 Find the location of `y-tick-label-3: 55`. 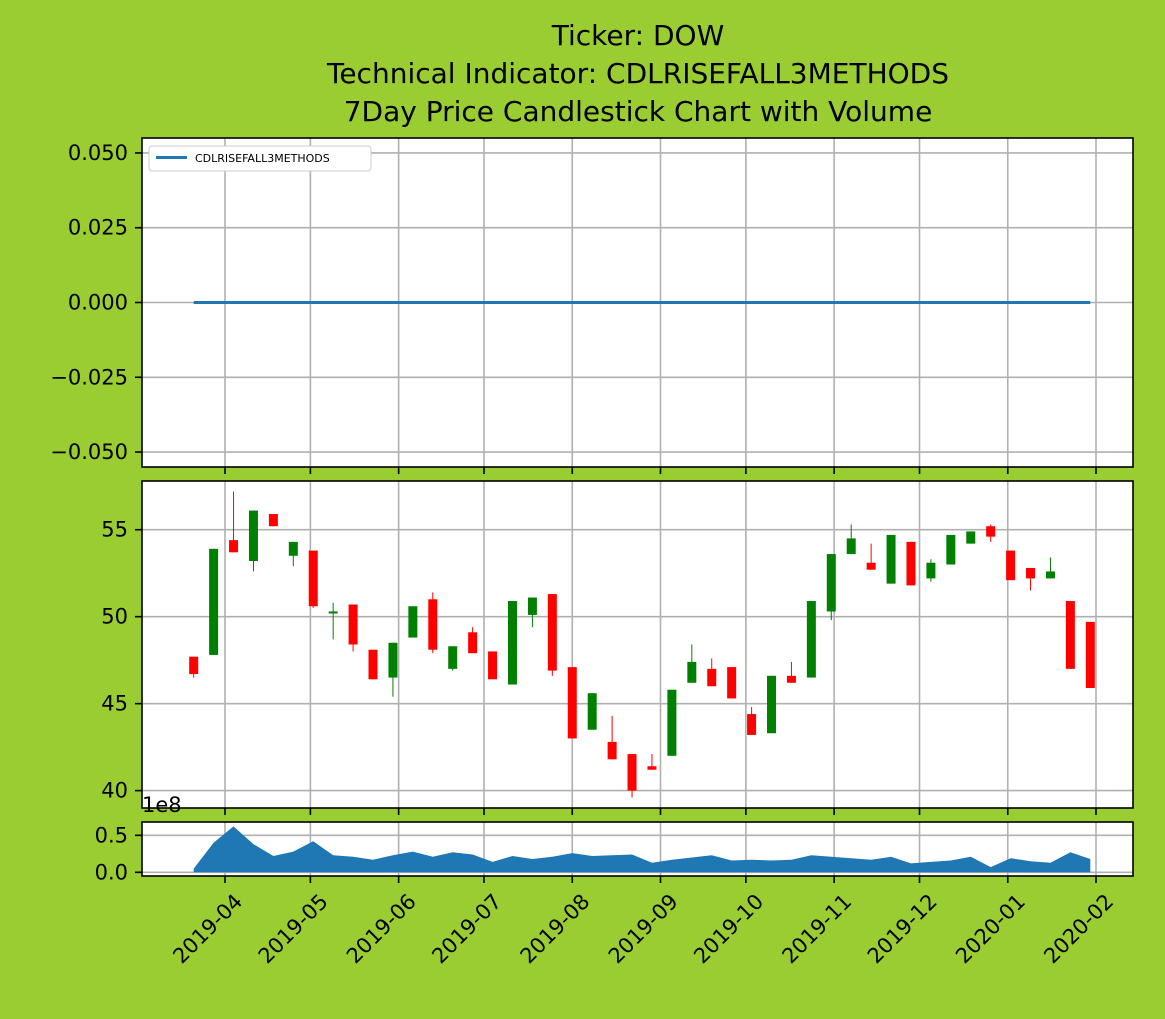

y-tick-label-3: 55 is located at coordinates (114, 530).